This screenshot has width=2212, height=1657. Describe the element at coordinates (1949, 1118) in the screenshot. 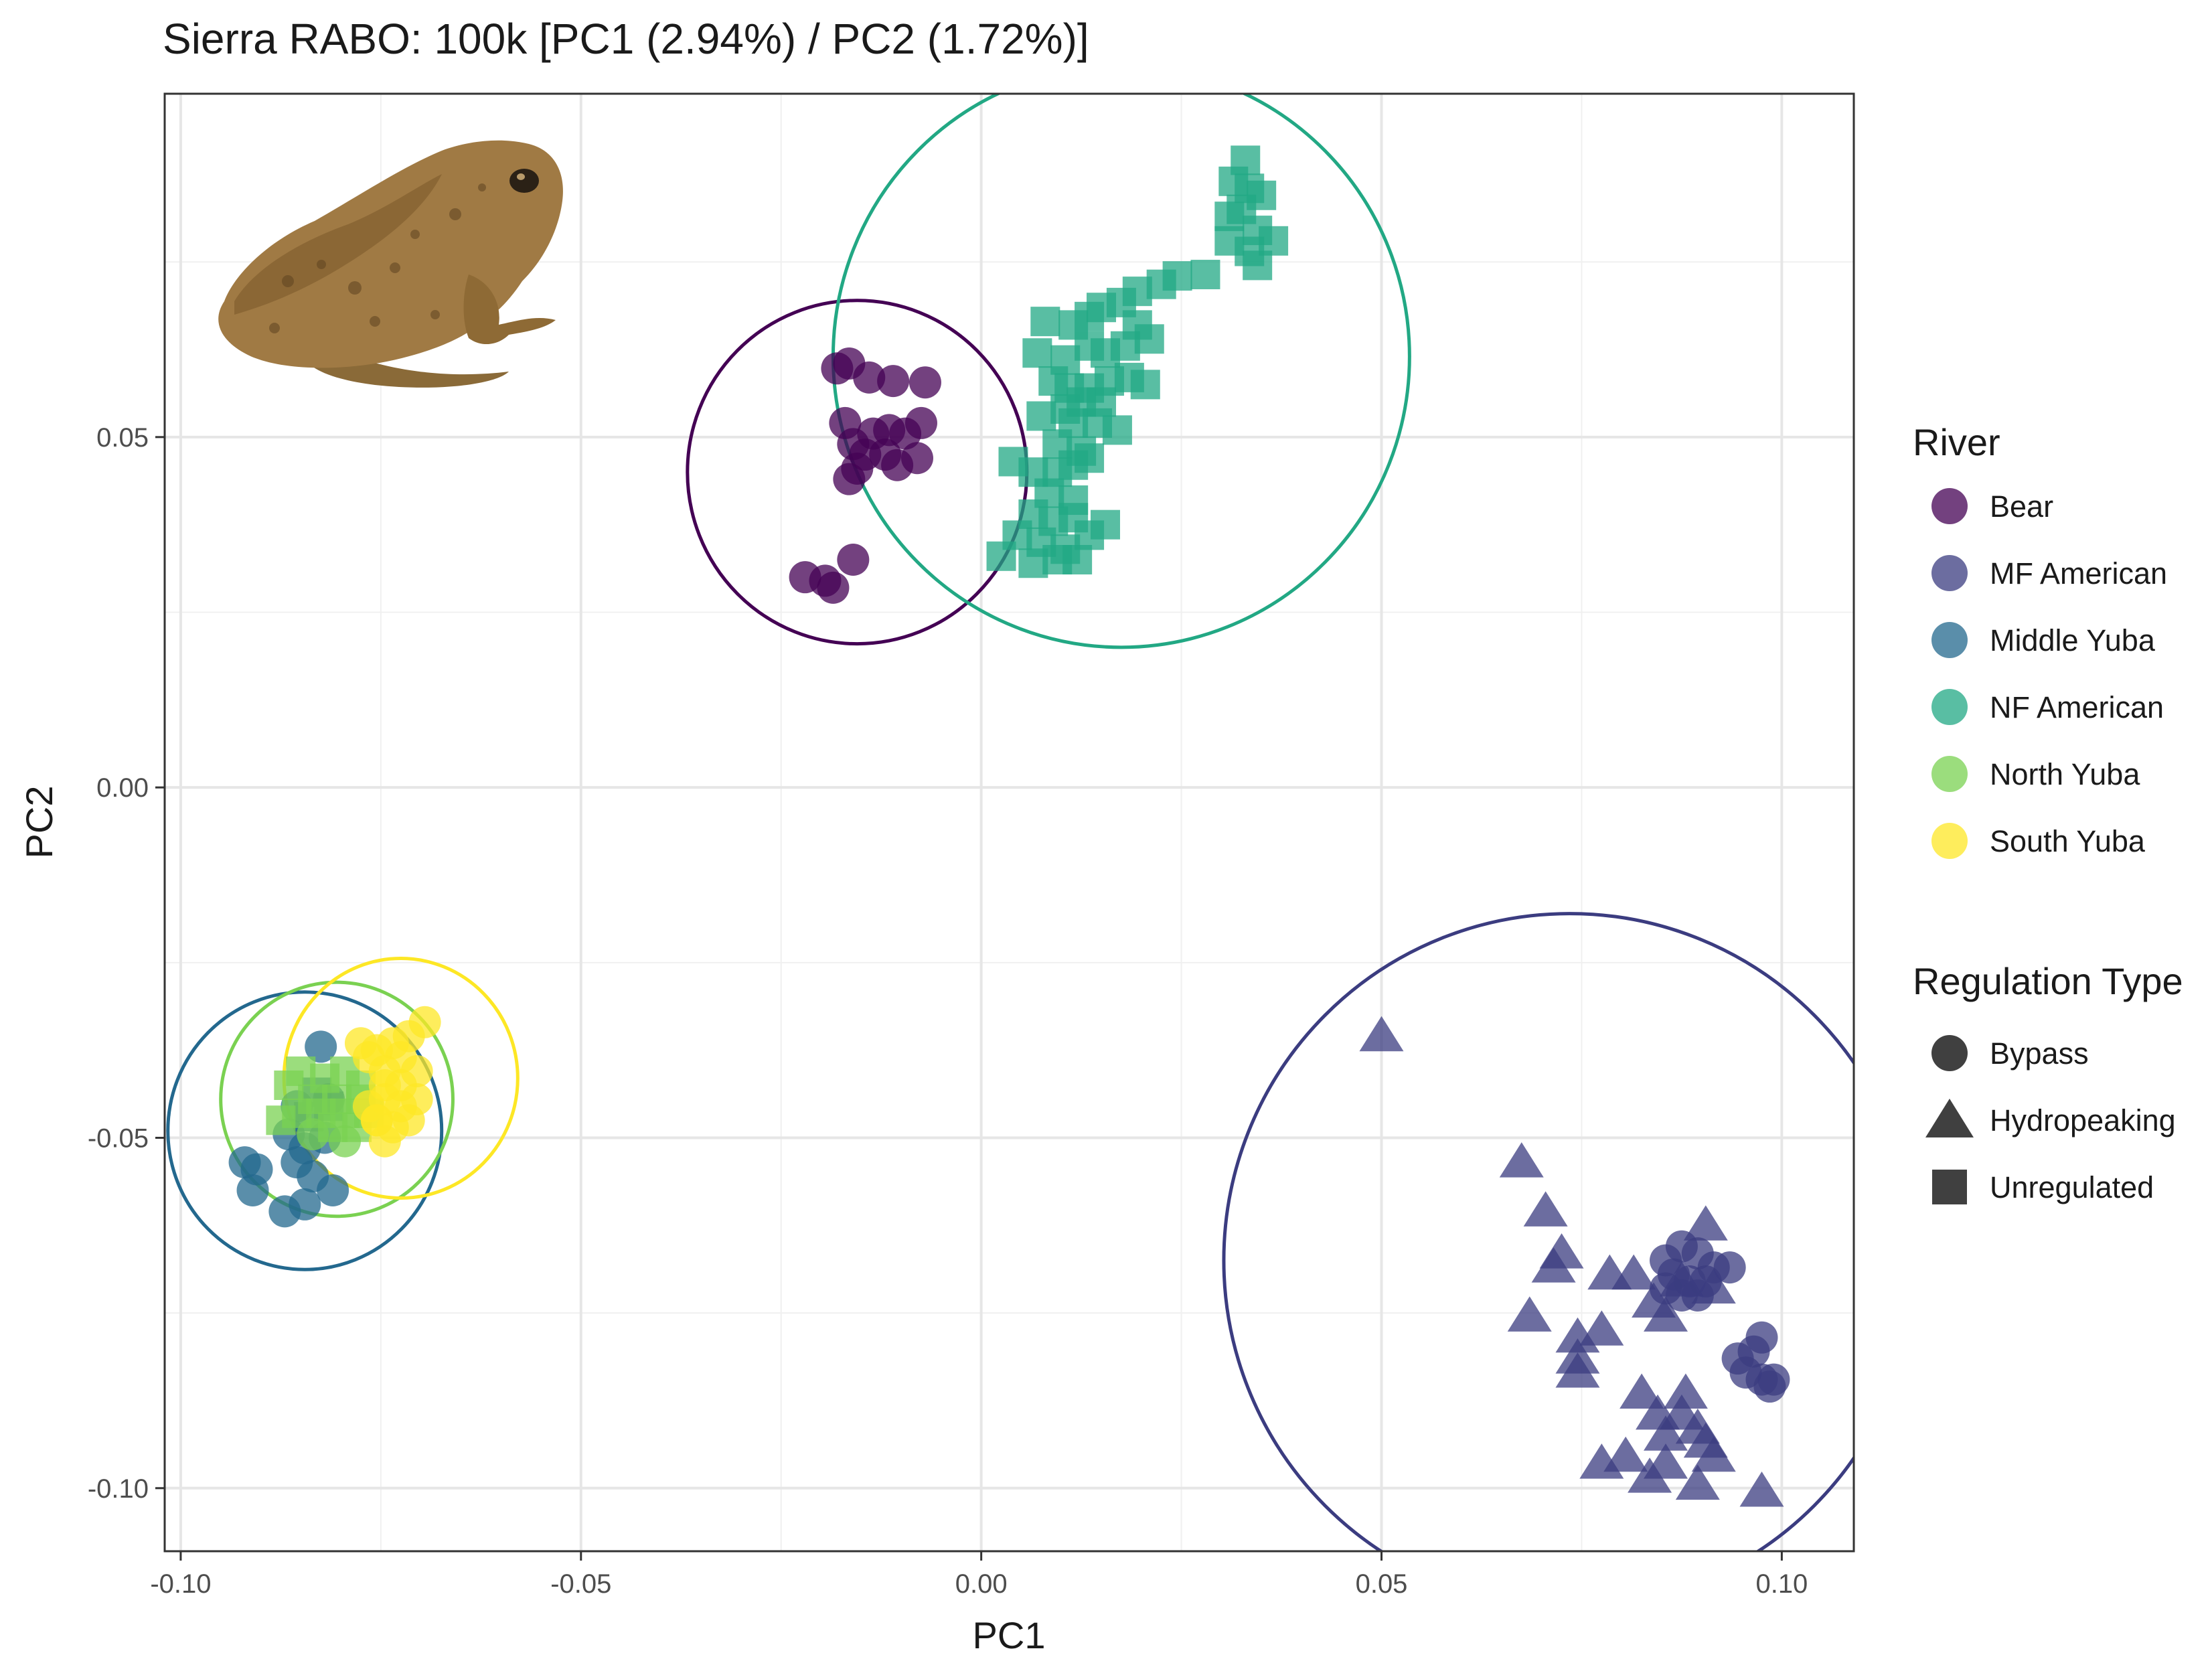

I see `legend-key-hydropeaking` at that location.